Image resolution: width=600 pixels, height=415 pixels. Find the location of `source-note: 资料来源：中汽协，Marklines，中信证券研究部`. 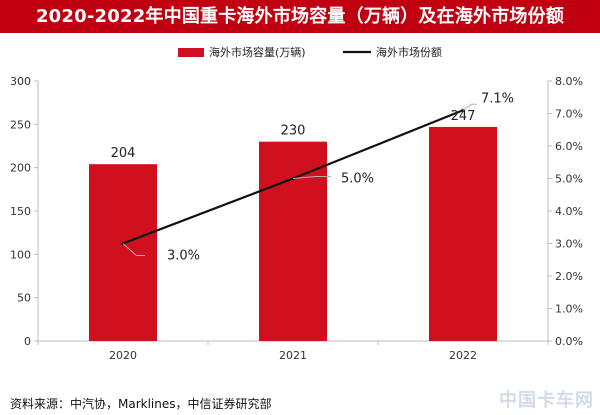

source-note: 资料来源：中汽协，Marklines，中信证券研究部 is located at coordinates (141, 404).